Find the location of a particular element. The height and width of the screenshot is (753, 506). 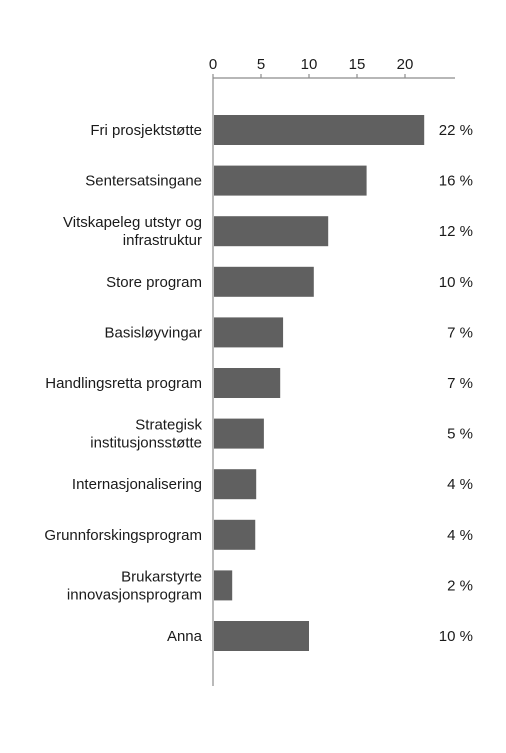

category-label: Grunnforskingsprogram is located at coordinates (123, 535).